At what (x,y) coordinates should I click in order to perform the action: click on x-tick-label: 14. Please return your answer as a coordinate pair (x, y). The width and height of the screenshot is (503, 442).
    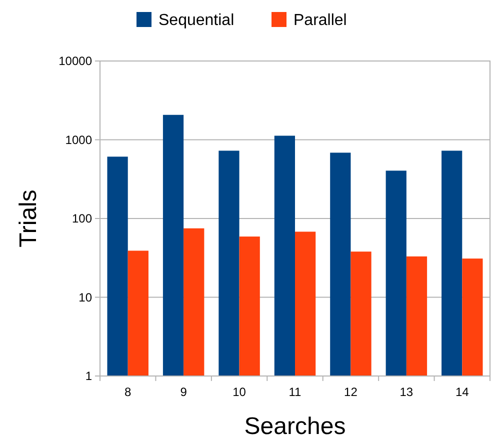
    Looking at the image, I should click on (462, 392).